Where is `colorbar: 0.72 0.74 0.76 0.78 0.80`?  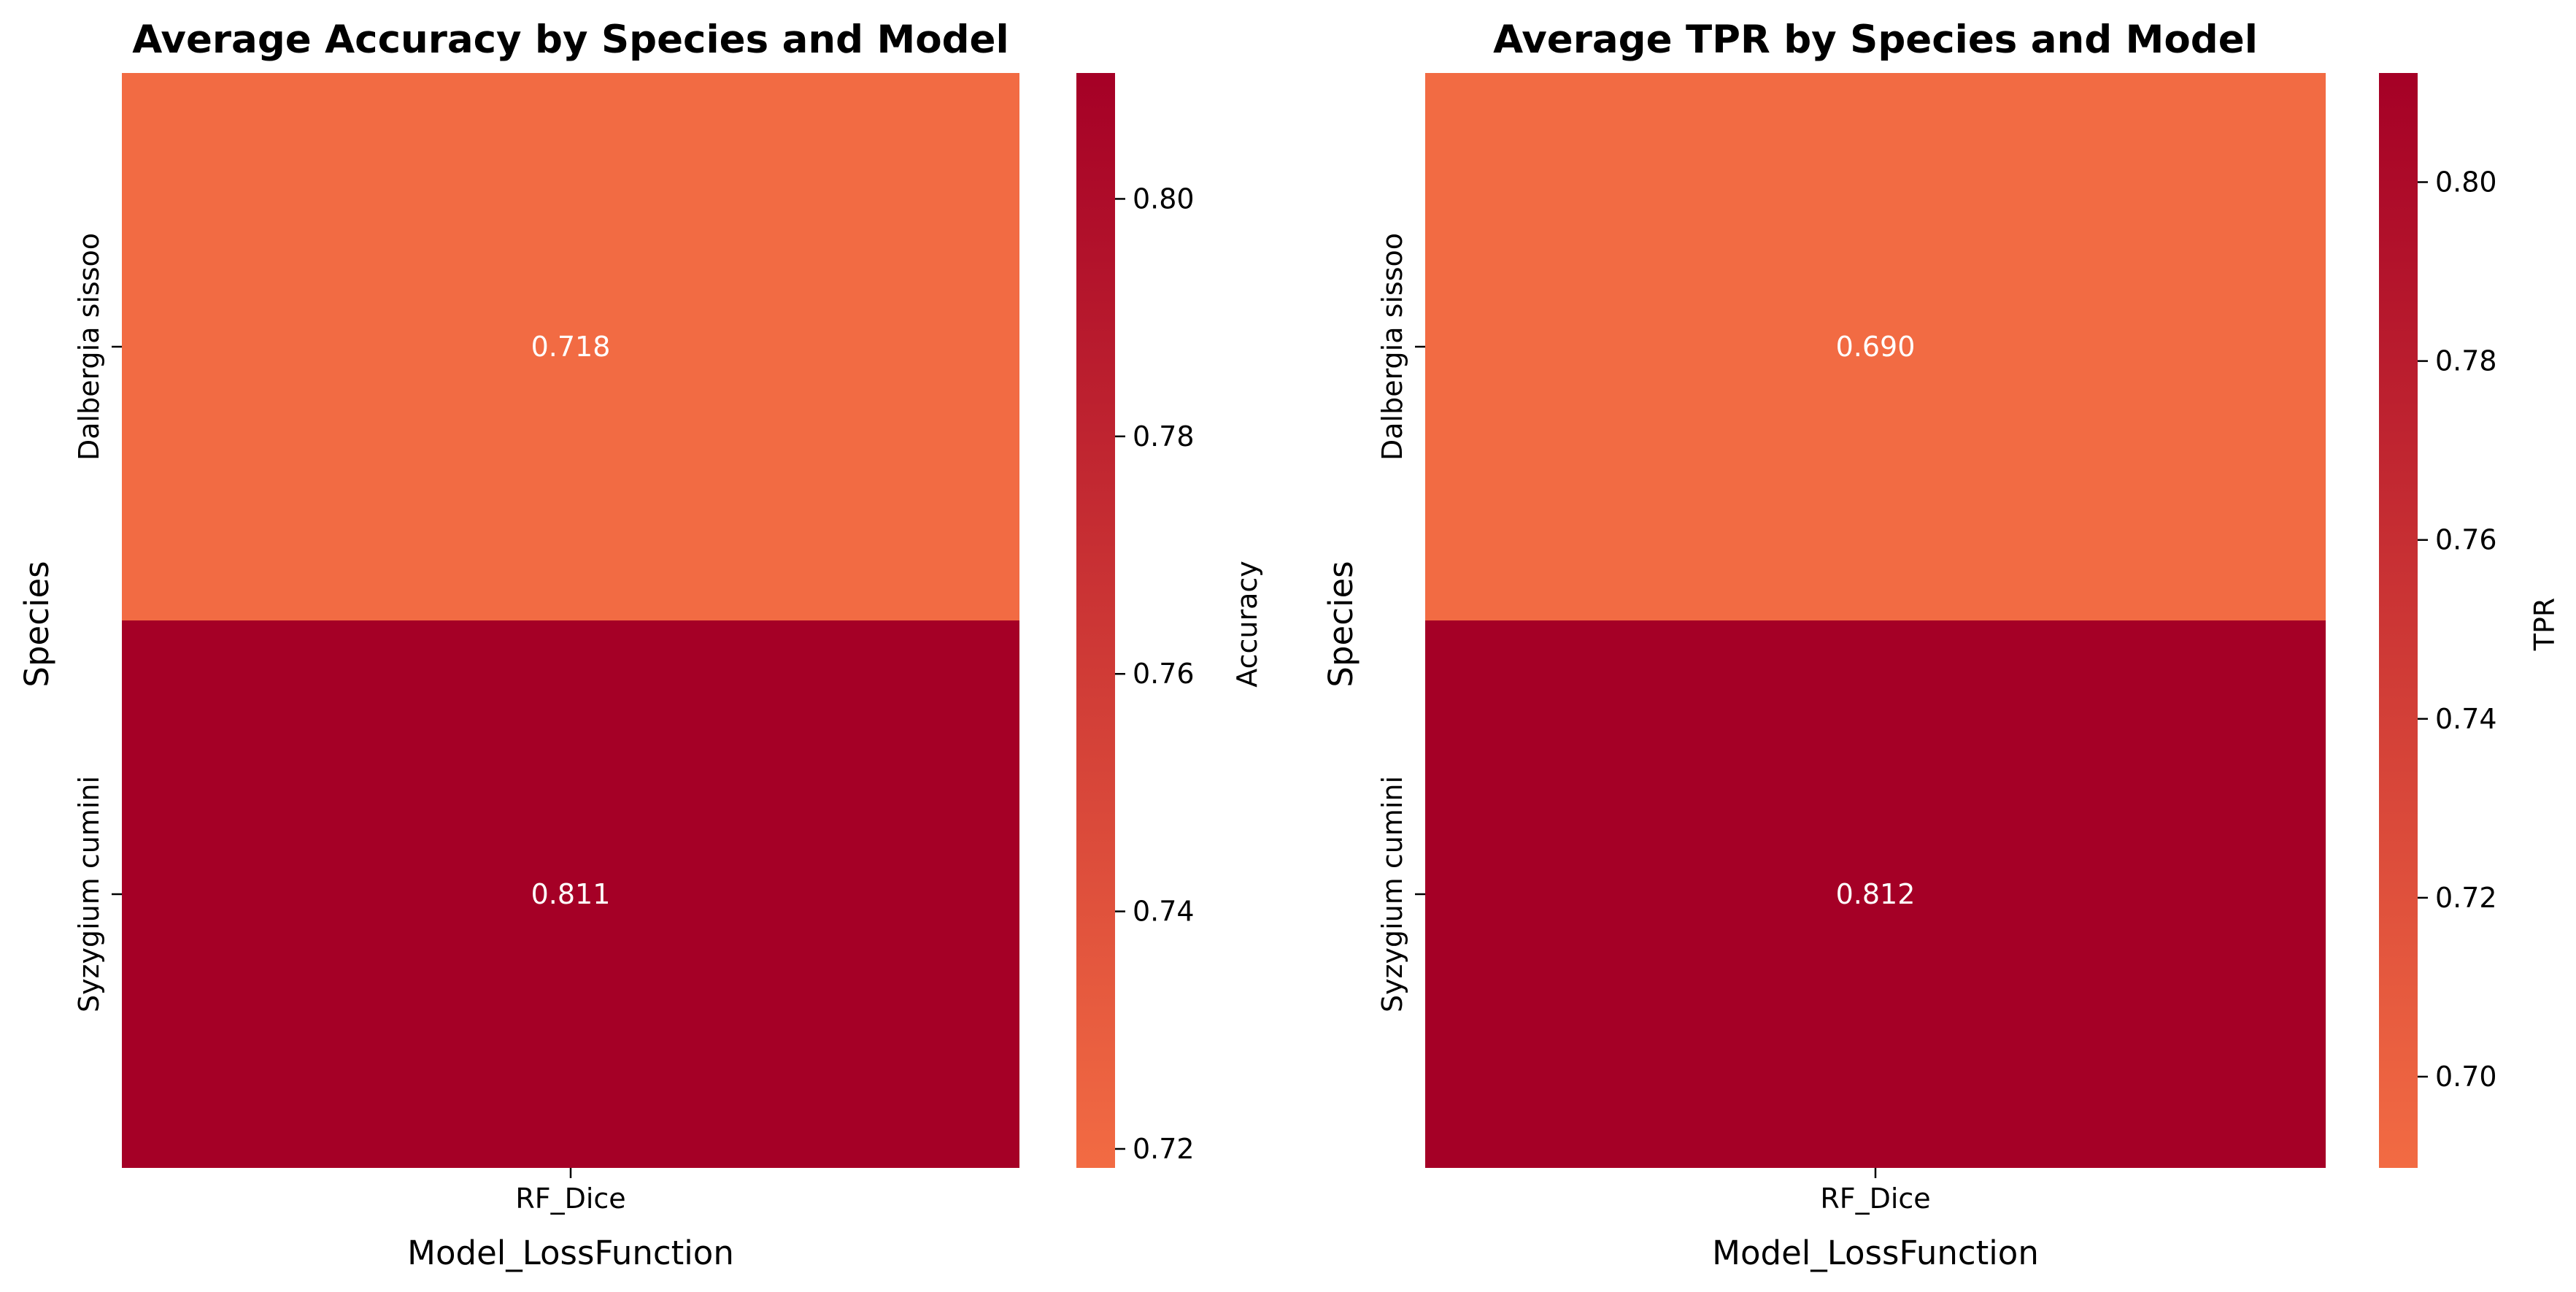
colorbar: 0.72 0.74 0.76 0.78 0.80 is located at coordinates (1135, 620).